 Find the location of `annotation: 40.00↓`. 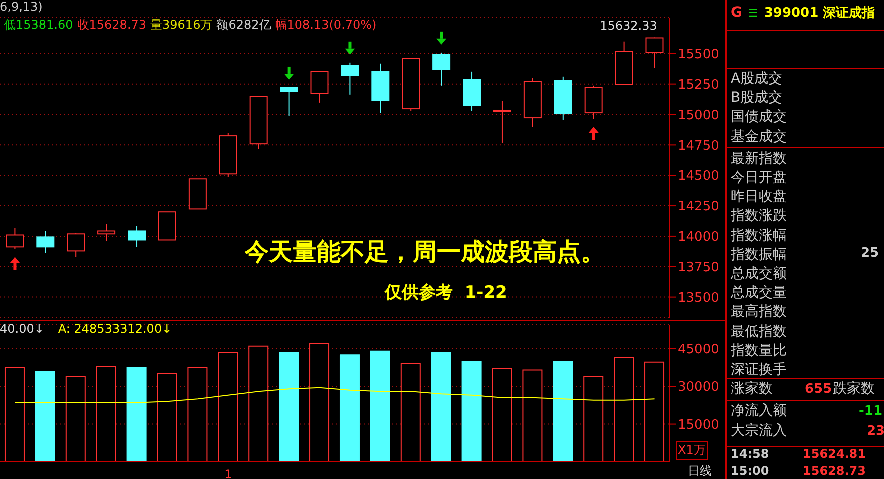

annotation: 40.00↓ is located at coordinates (22, 329).